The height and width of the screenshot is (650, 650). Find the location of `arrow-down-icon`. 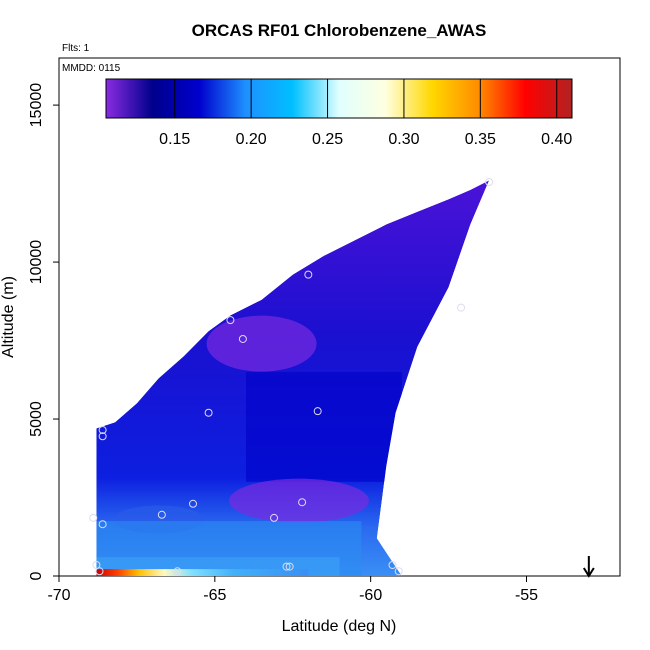

arrow-down-icon is located at coordinates (588, 567).